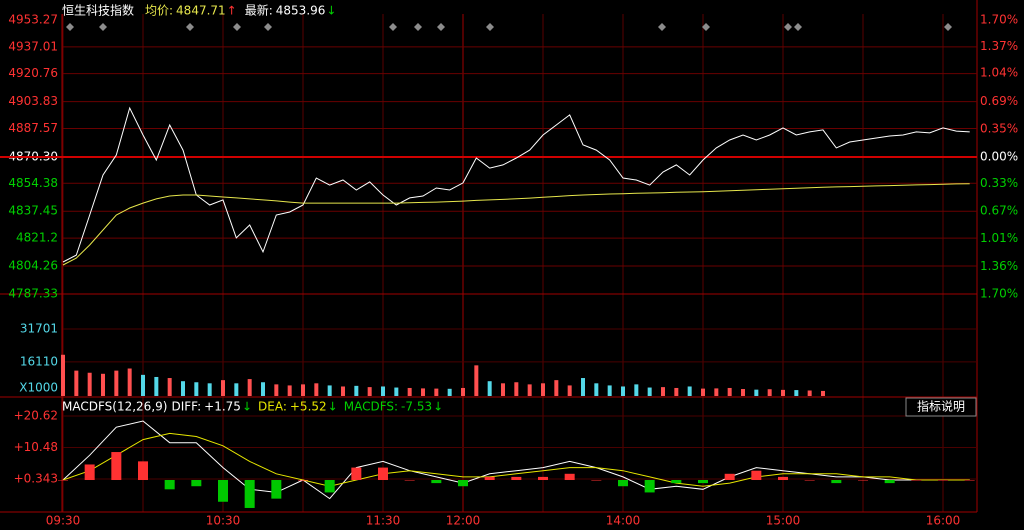 This screenshot has width=1024, height=530. I want to click on y2-tick-label: 1.37%, so click(999, 46).